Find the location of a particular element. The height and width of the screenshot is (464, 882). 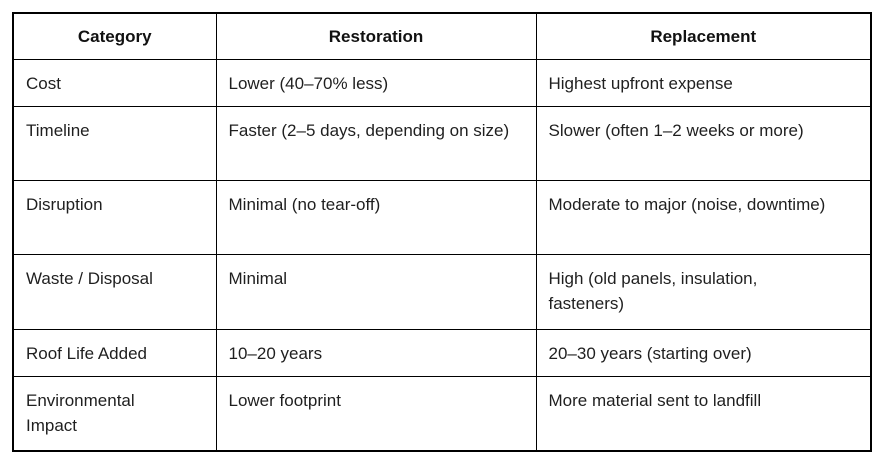

cell-replacement: Slower (often 1–2 weeks or more) is located at coordinates (703, 143).